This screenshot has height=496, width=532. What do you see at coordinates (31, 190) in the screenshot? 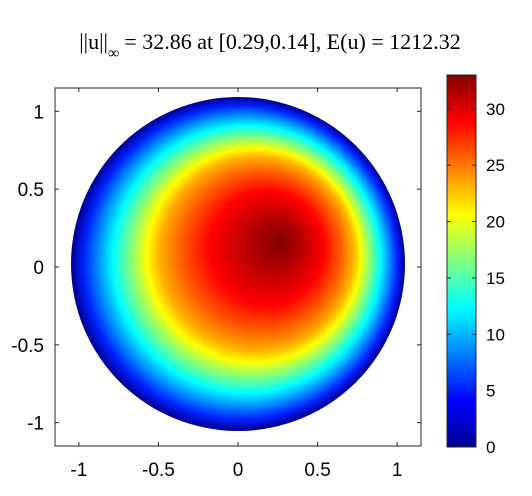
I see `y-tick-label: 0.5` at bounding box center [31, 190].